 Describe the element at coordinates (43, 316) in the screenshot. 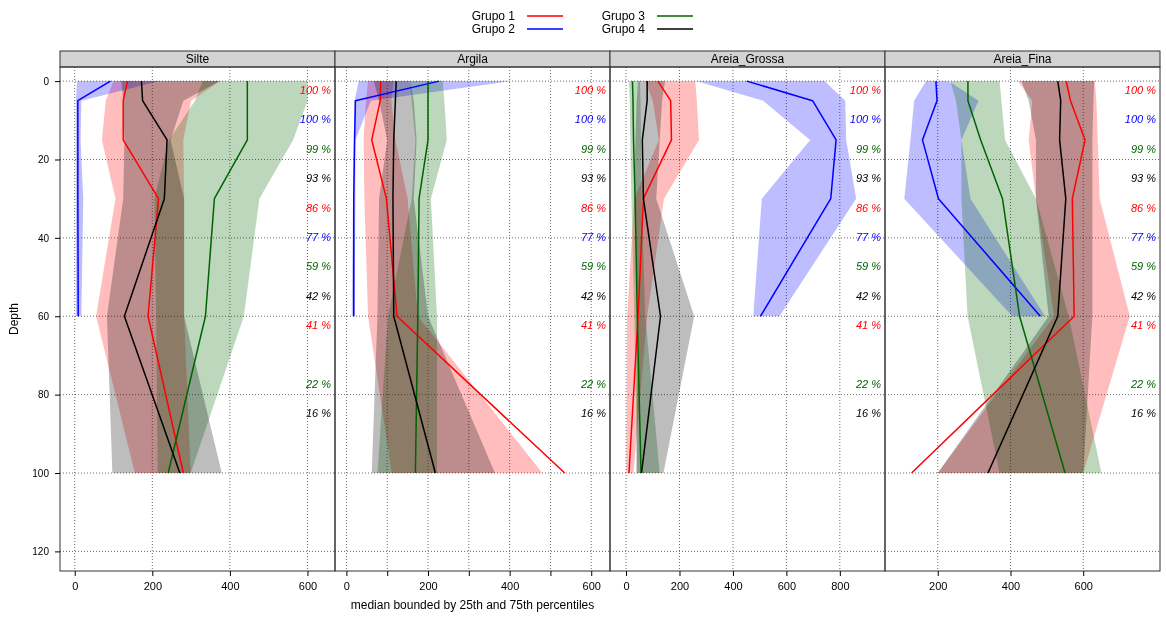

I see `y-tick-label: 60` at that location.